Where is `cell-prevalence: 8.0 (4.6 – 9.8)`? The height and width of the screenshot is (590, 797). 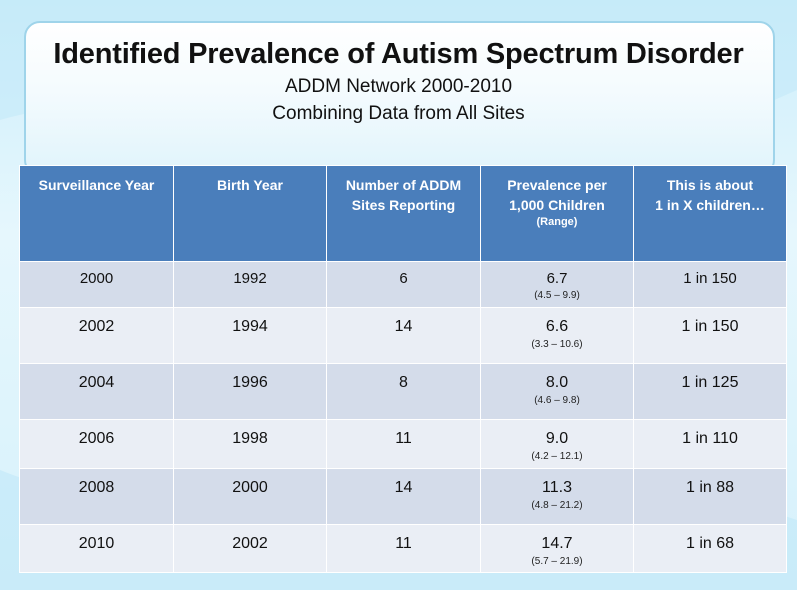
cell-prevalence: 8.0 (4.6 – 9.8) is located at coordinates (557, 391).